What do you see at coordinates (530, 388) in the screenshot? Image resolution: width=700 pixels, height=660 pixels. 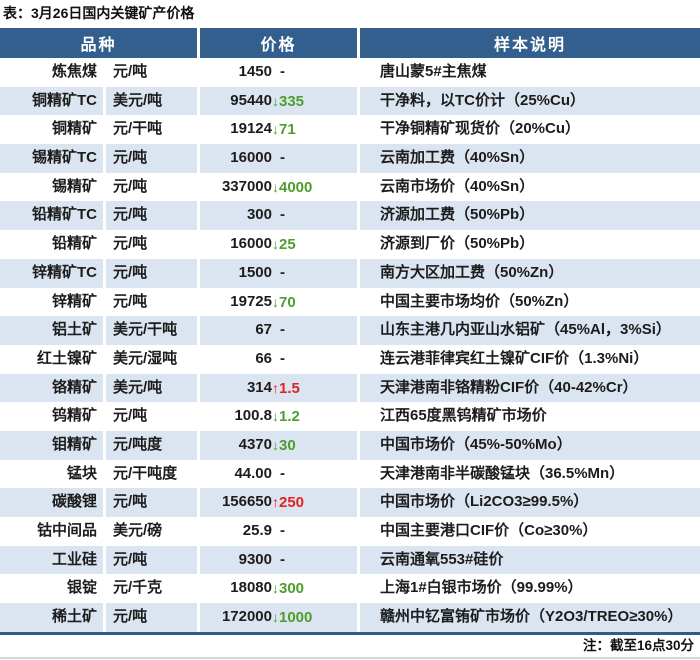 I see `sample-description: 天津港南非铬精粉CIF价（40-42%Cr）` at bounding box center [530, 388].